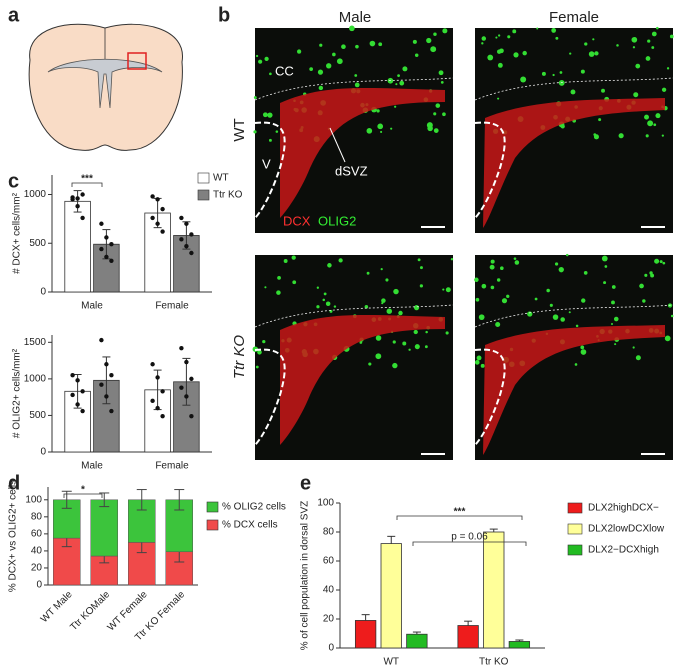  What do you see at coordinates (325, 503) in the screenshot?
I see `y-tick-label: 100` at bounding box center [325, 503].